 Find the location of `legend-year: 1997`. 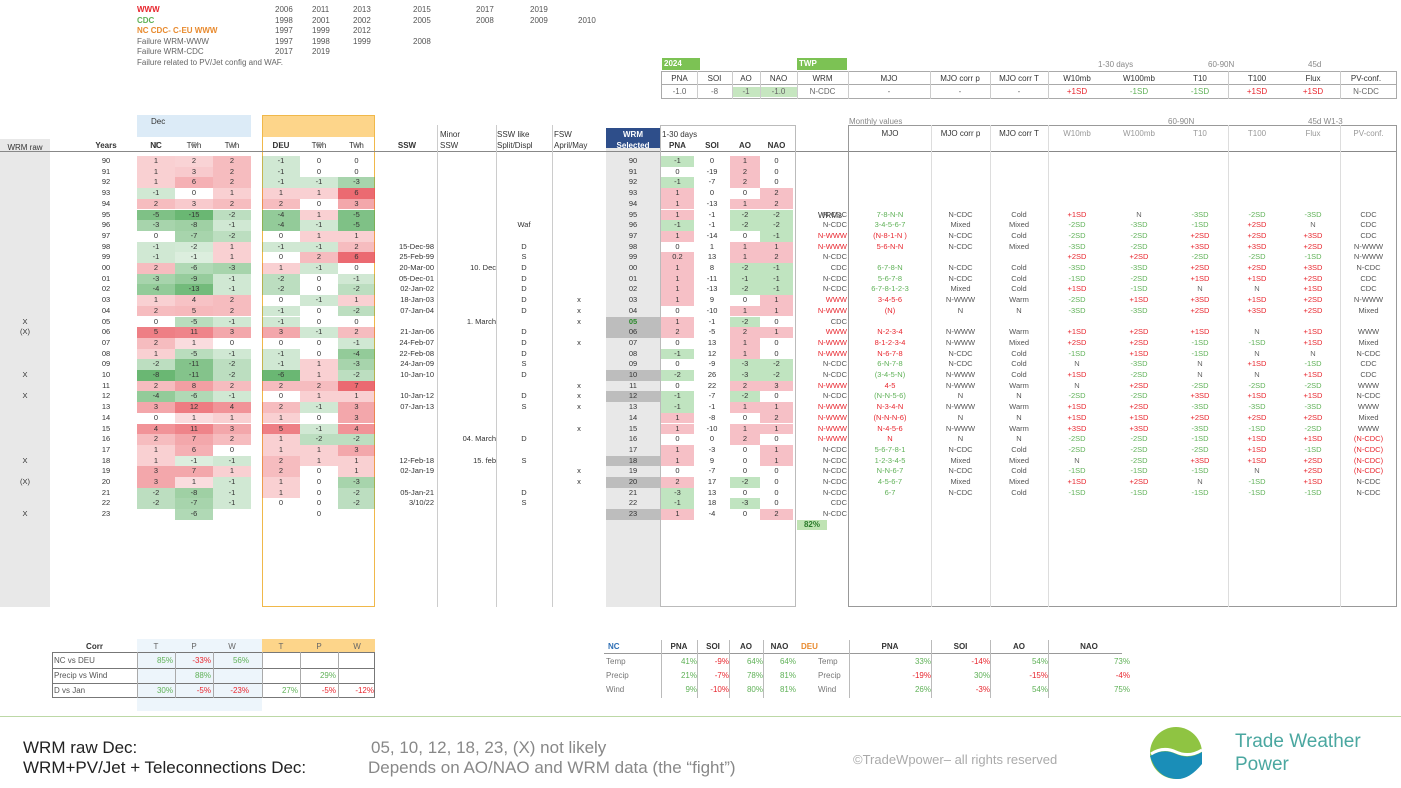

legend-year: 1997 is located at coordinates (284, 41).